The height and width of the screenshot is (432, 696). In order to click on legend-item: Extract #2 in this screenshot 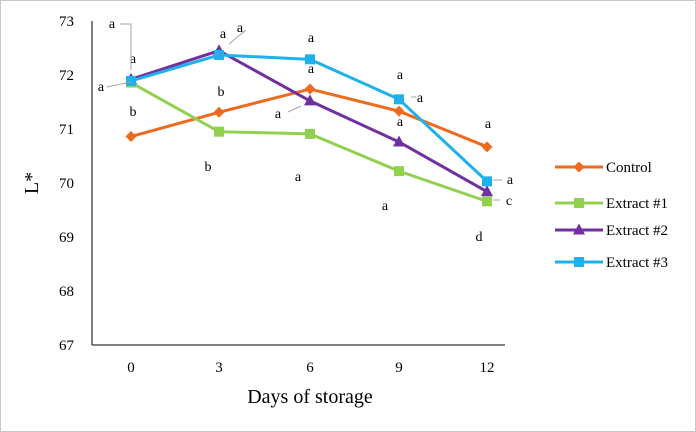, I will do `click(611, 231)`.